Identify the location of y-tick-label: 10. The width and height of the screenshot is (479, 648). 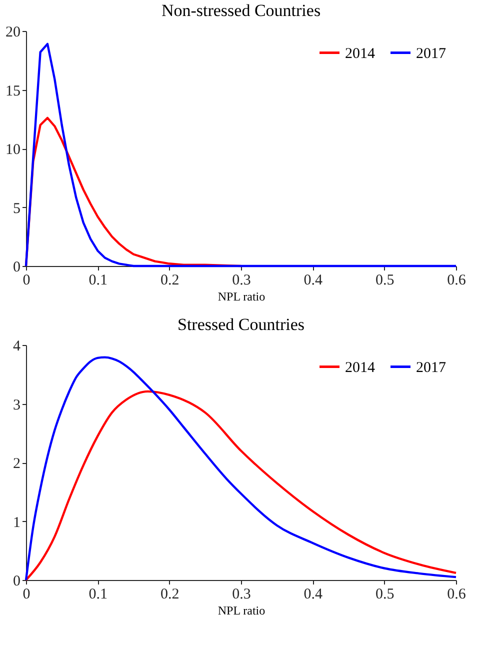
(13, 150).